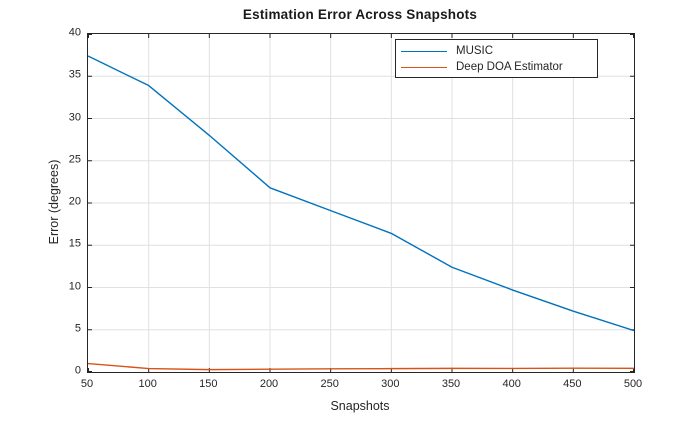  Describe the element at coordinates (74, 243) in the screenshot. I see `y-tick-label: 15` at that location.